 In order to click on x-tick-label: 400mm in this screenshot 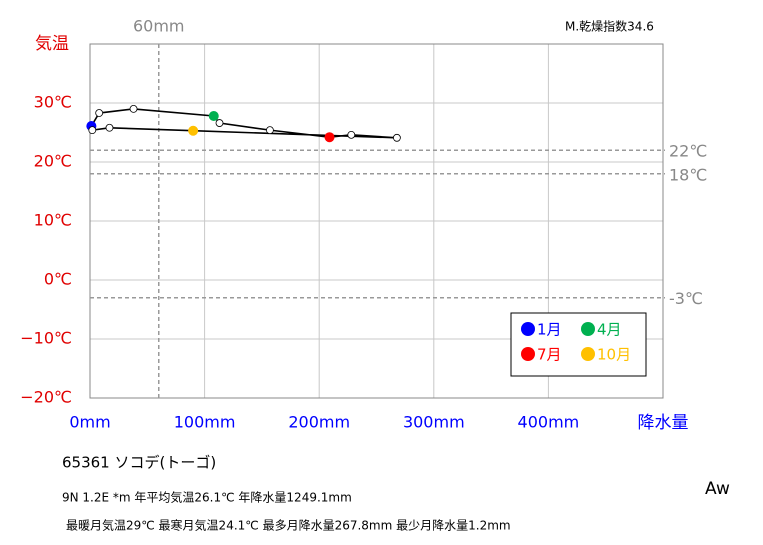, I will do `click(549, 422)`.